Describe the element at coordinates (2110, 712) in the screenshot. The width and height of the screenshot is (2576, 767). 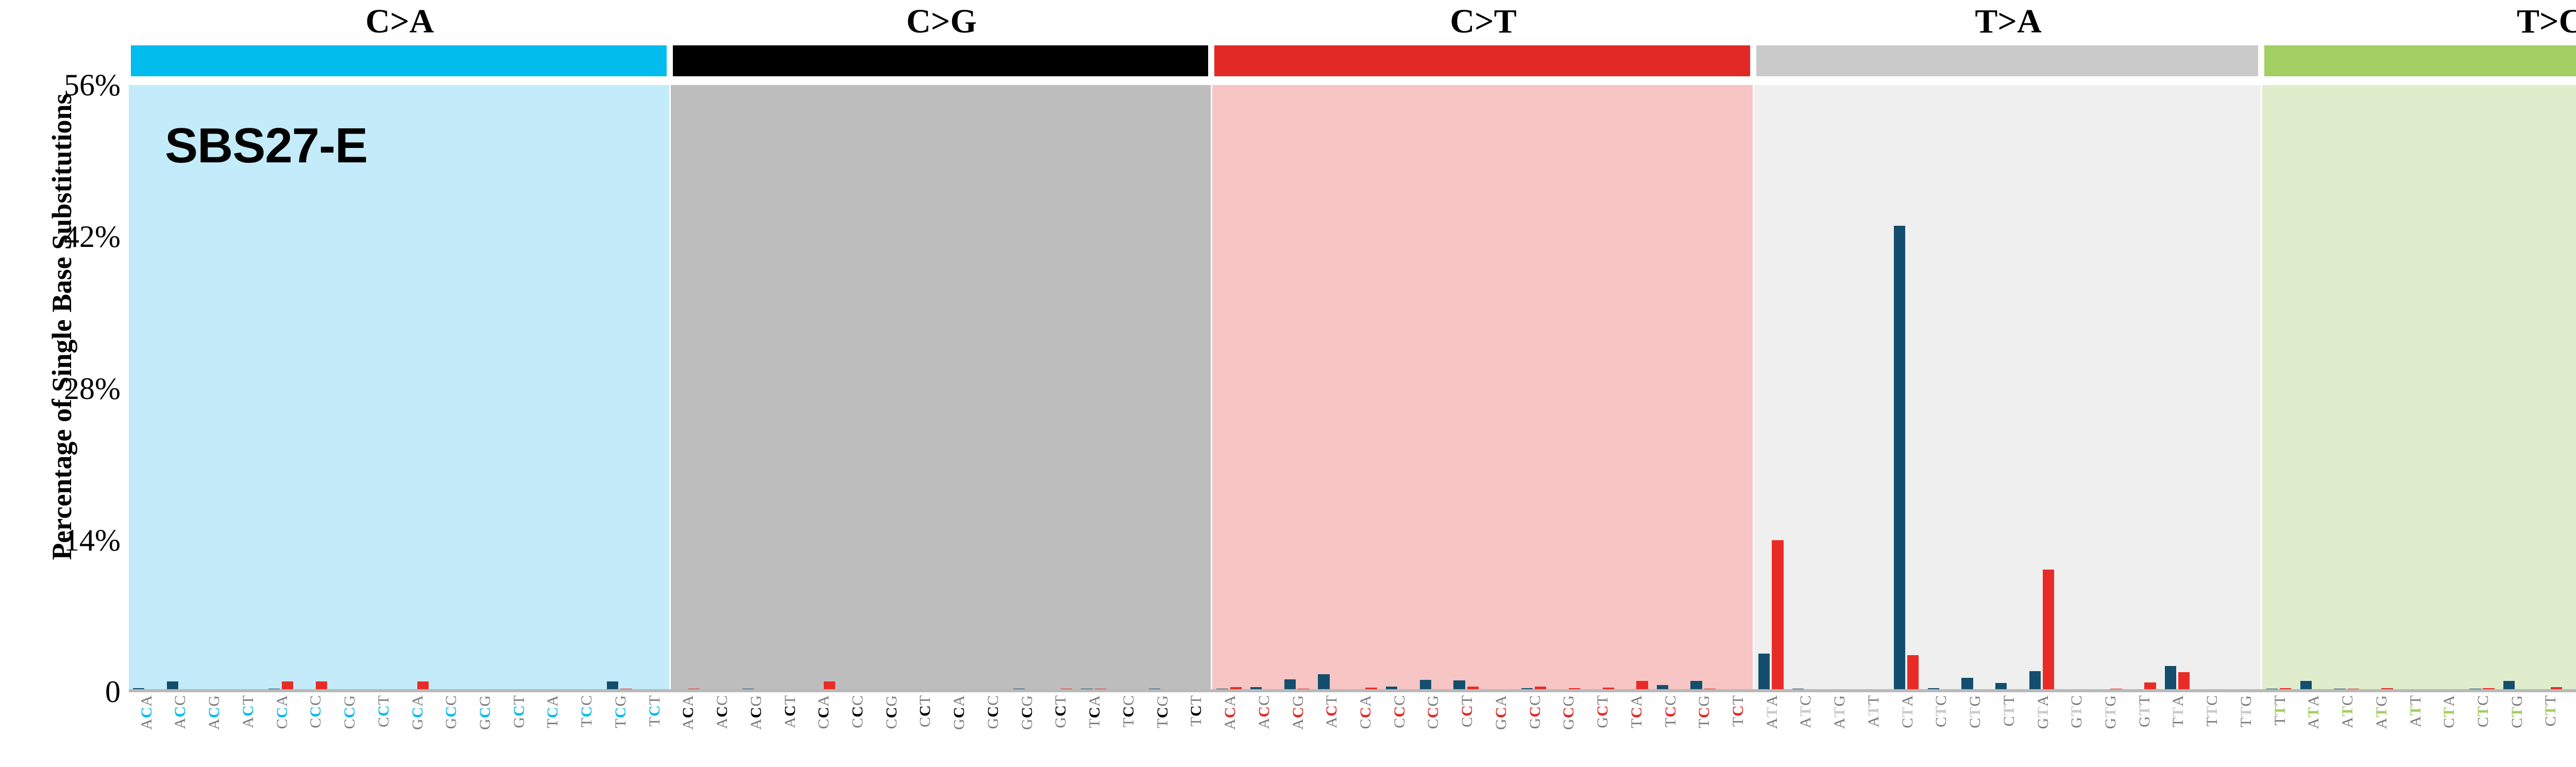
I see `x-tick-label: GTG` at that location.